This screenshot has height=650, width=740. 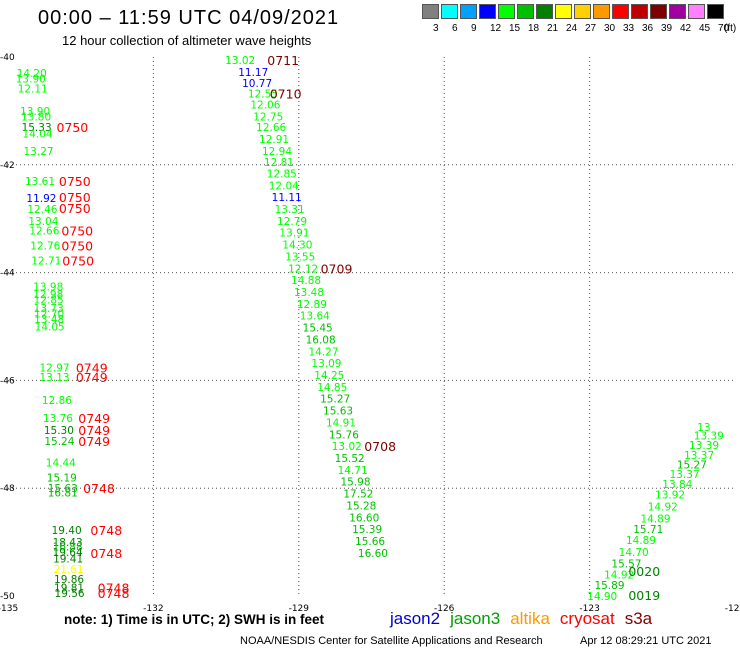 I want to click on legend-label: 18, so click(x=534, y=28).